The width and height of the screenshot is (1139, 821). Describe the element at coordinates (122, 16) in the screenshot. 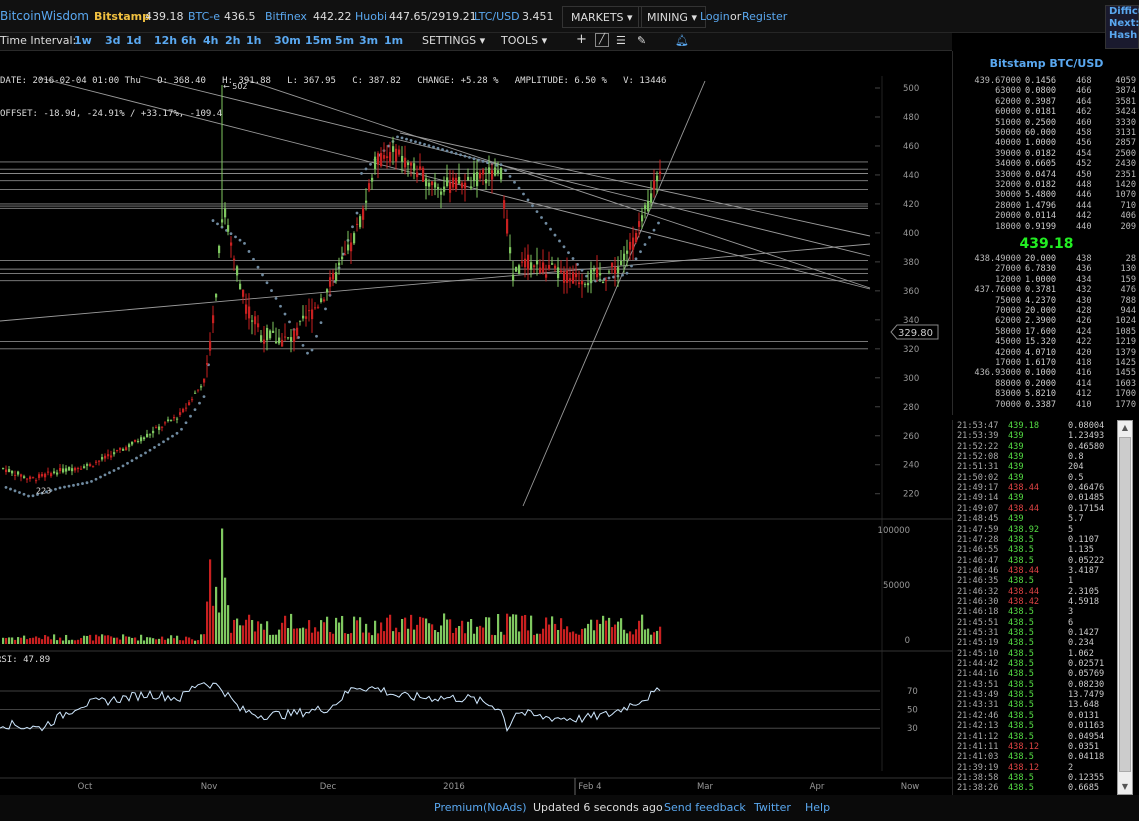

I see `exchange-bitstamp-label: Bitstamp` at that location.